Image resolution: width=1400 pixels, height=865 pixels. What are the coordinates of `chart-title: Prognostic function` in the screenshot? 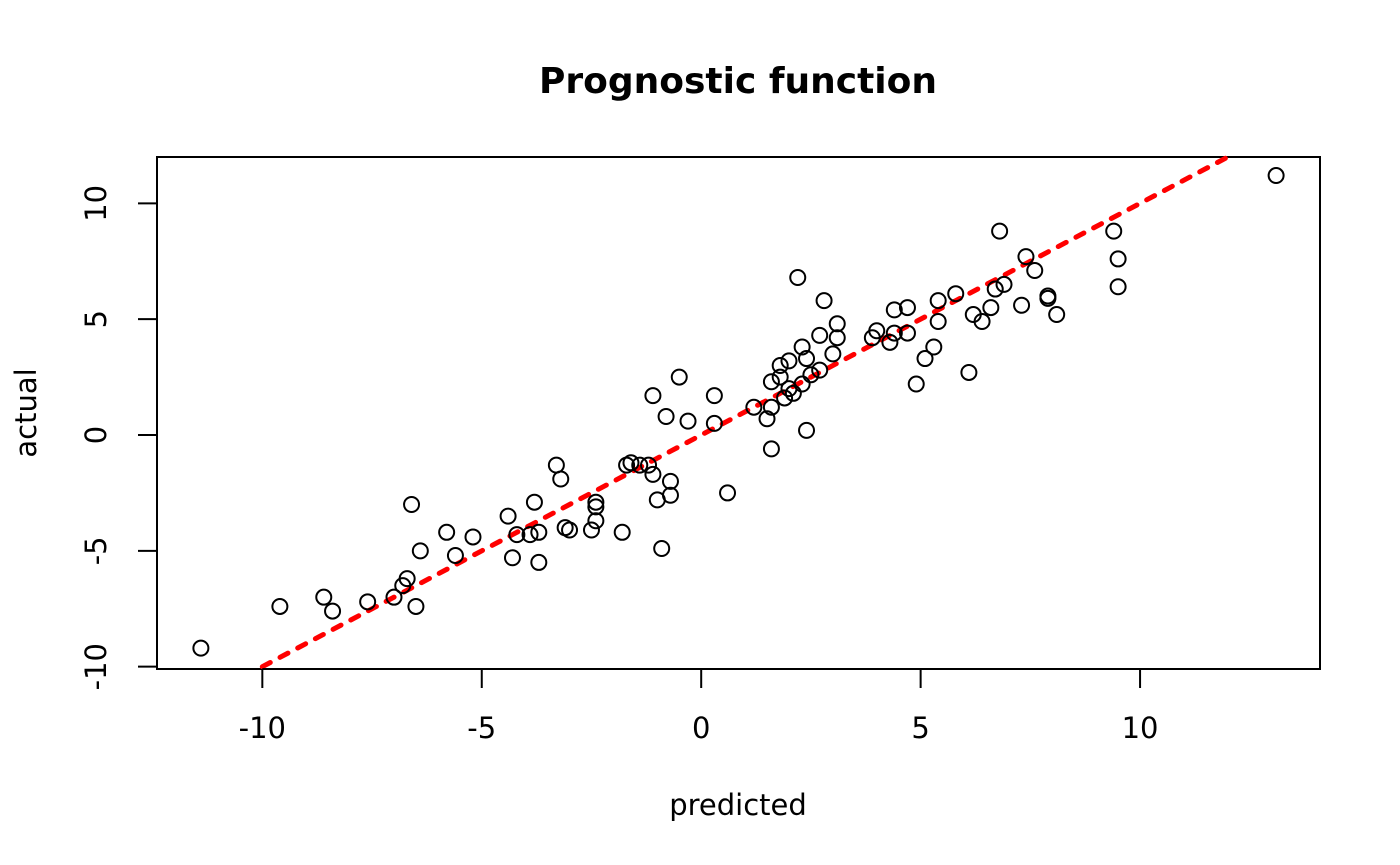 It's located at (738, 81).